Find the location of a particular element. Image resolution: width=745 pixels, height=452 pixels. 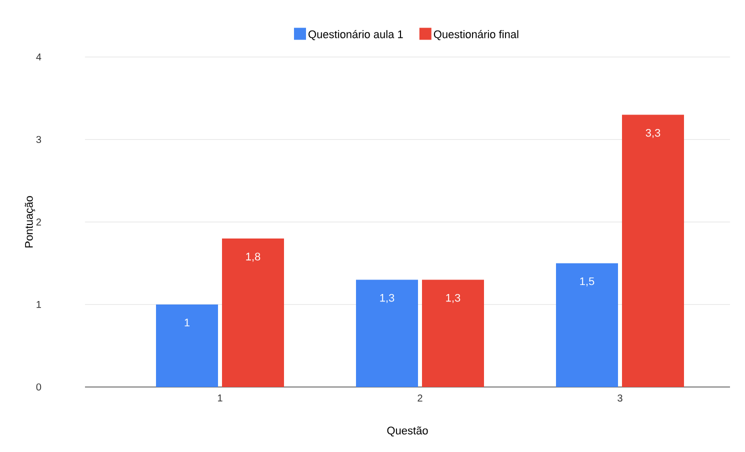

x-tick-label: 2 is located at coordinates (420, 398).